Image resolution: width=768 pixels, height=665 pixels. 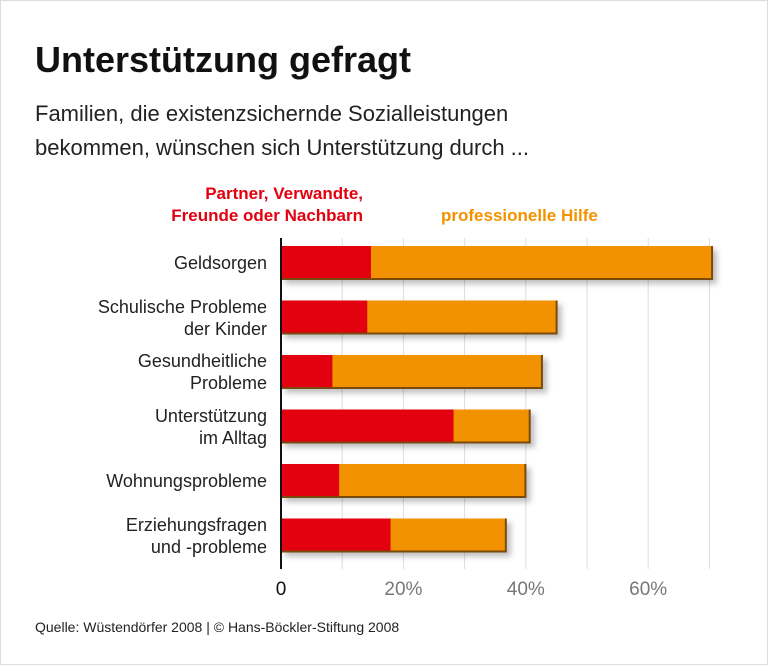 I want to click on legend-professional: professionelle Hilfe, so click(x=519, y=215).